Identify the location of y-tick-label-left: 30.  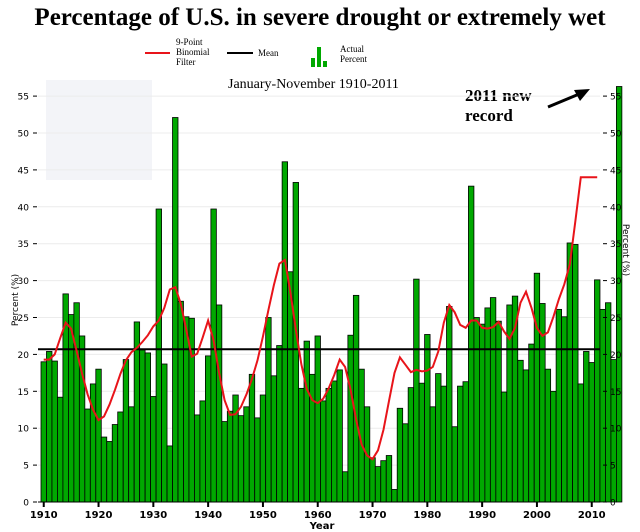
(24, 282).